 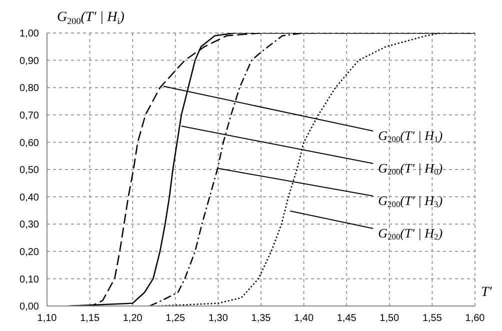 What do you see at coordinates (176, 318) in the screenshot?
I see `x-tick-label: 1,25` at bounding box center [176, 318].